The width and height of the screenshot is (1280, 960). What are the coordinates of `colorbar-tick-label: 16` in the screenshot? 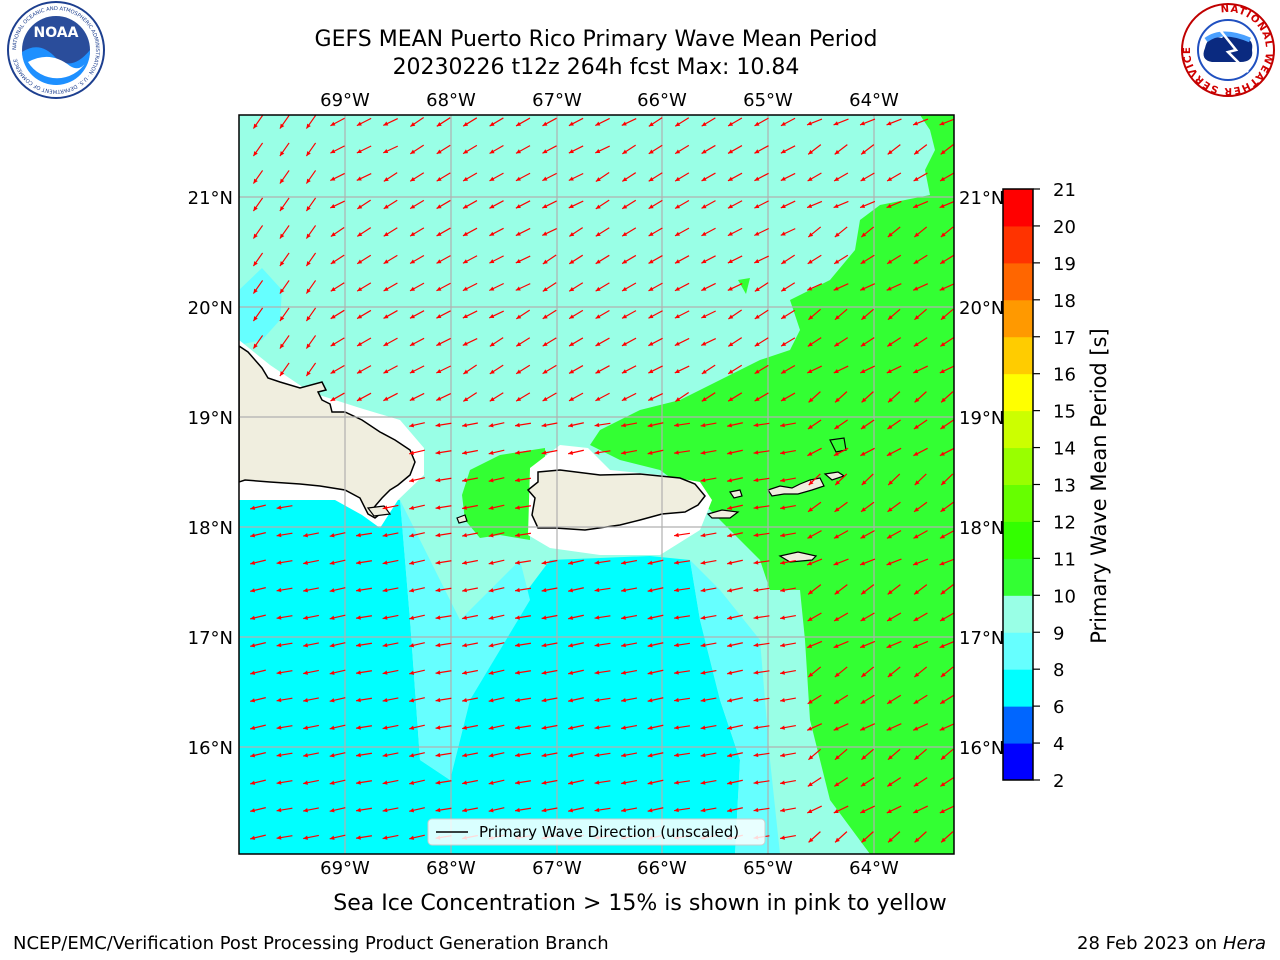 It's located at (1064, 375).